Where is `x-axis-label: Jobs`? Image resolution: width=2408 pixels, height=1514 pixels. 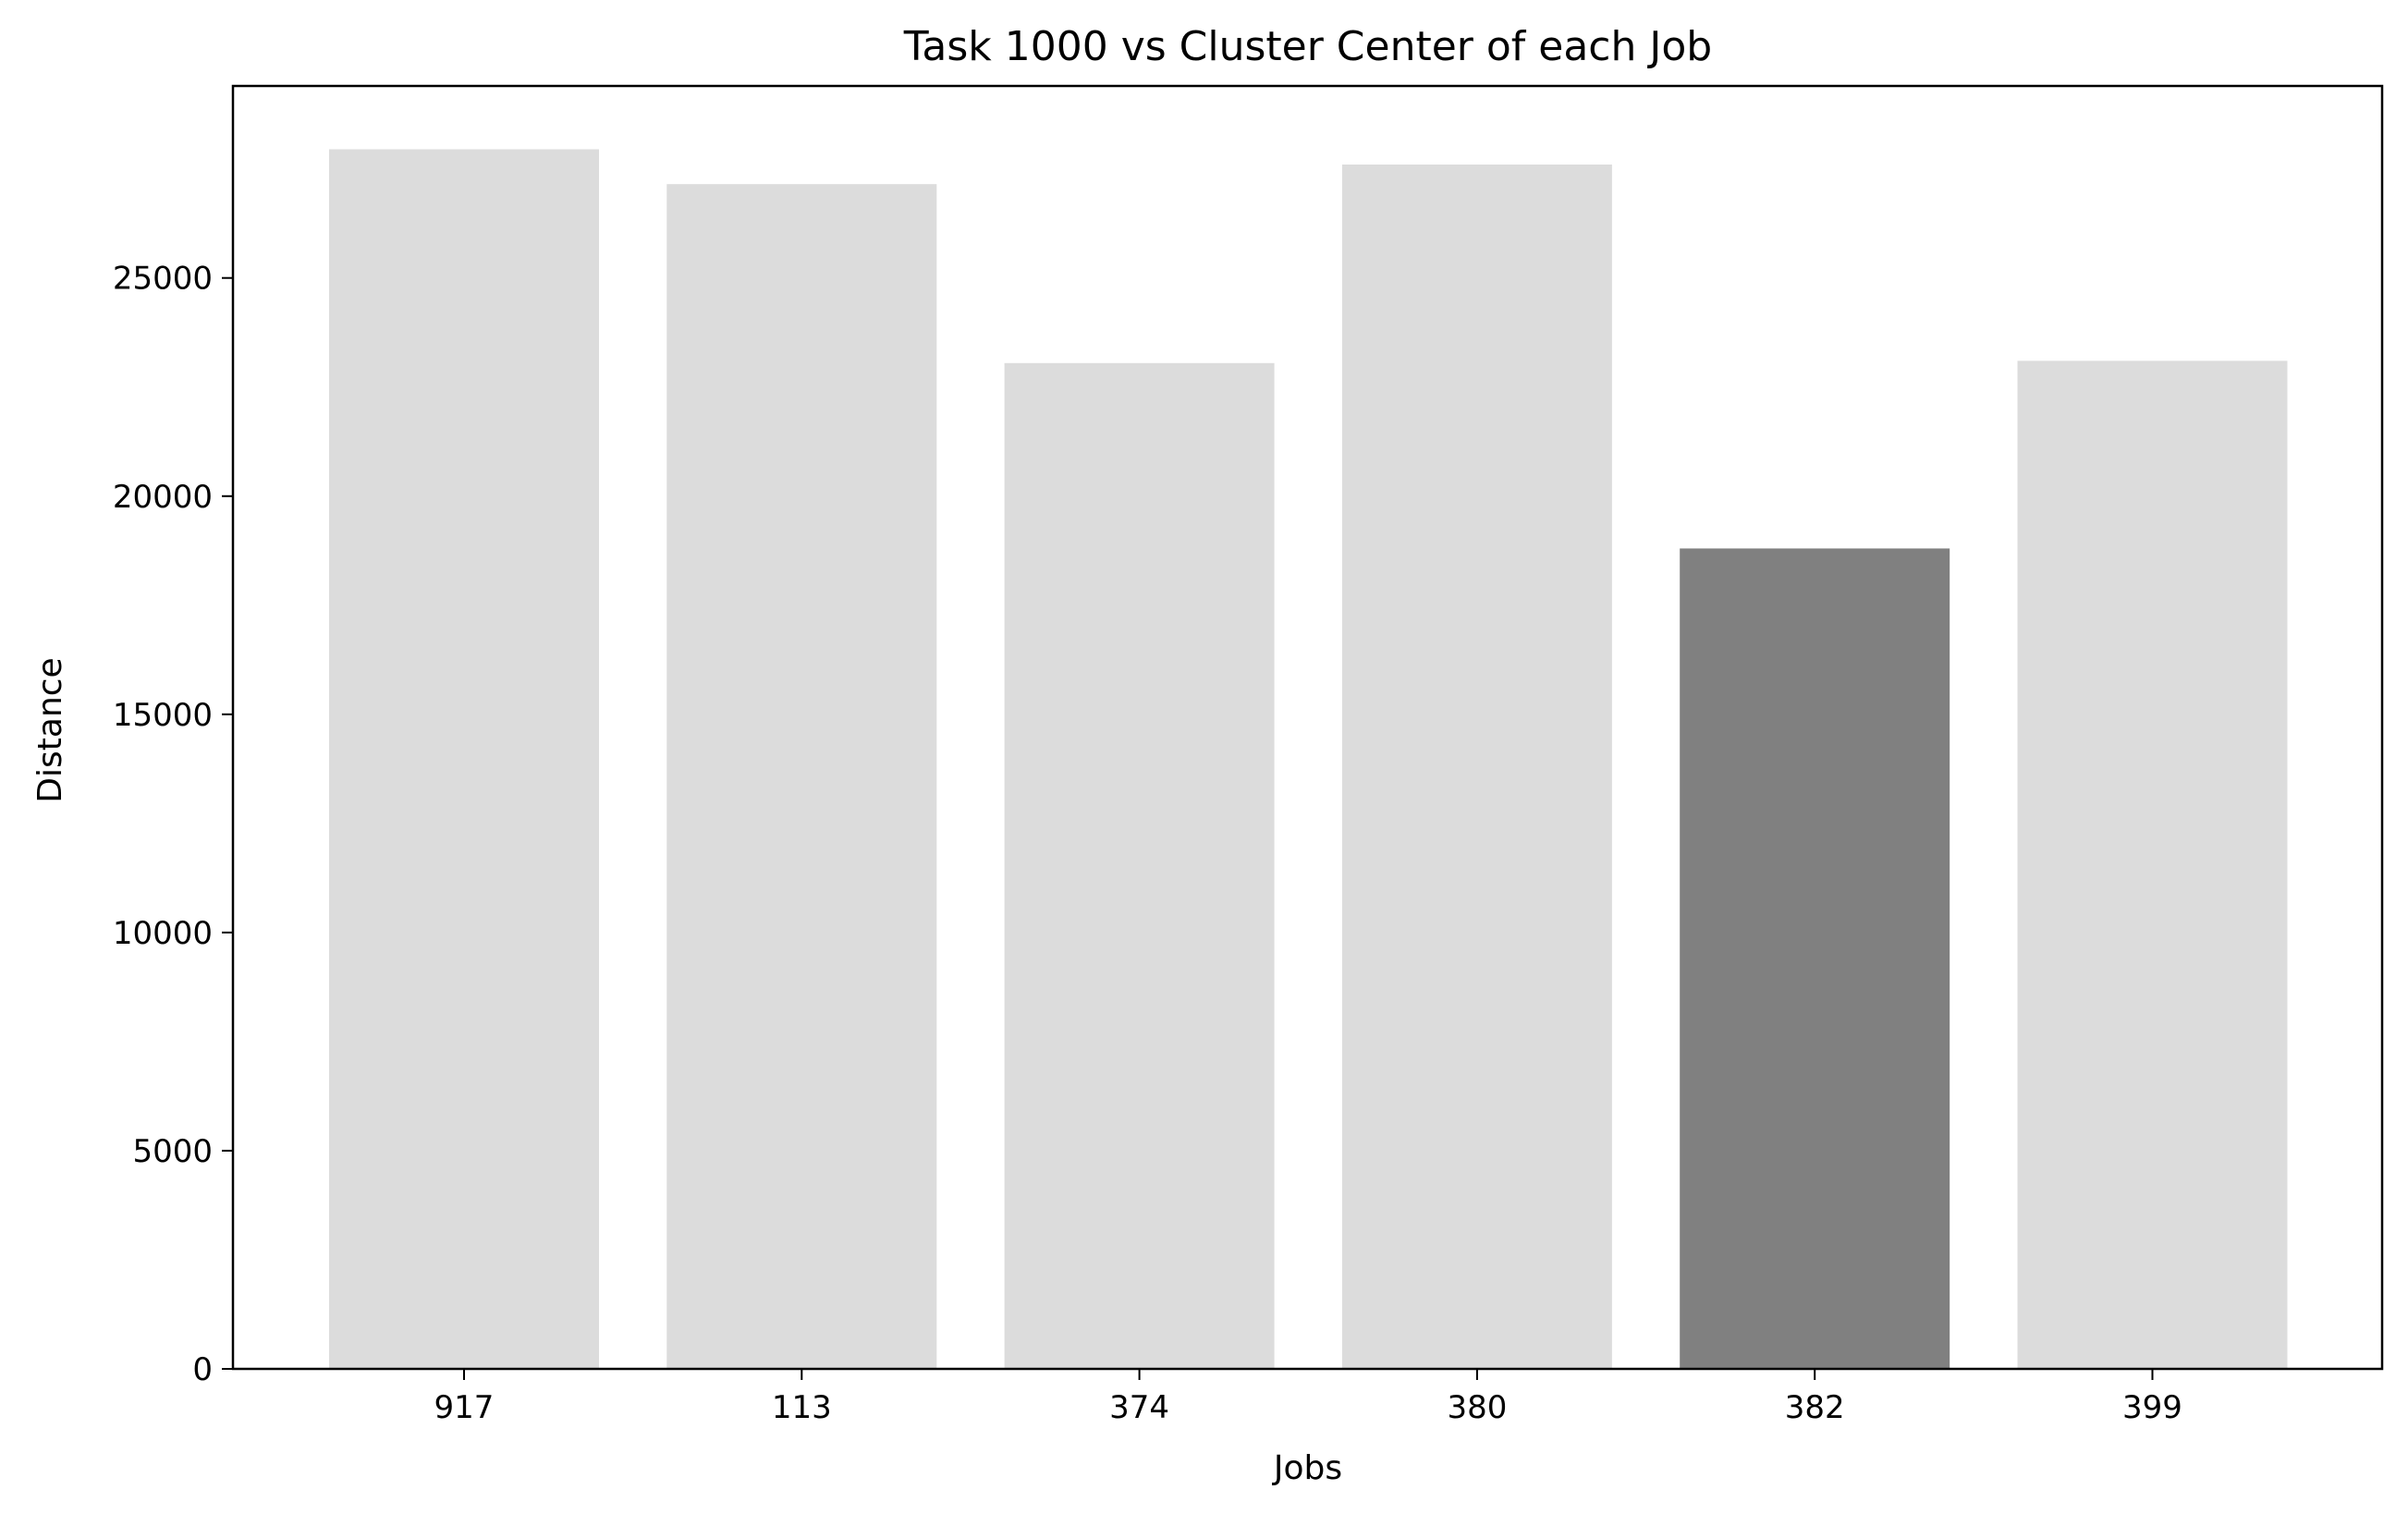 x-axis-label: Jobs is located at coordinates (1307, 1468).